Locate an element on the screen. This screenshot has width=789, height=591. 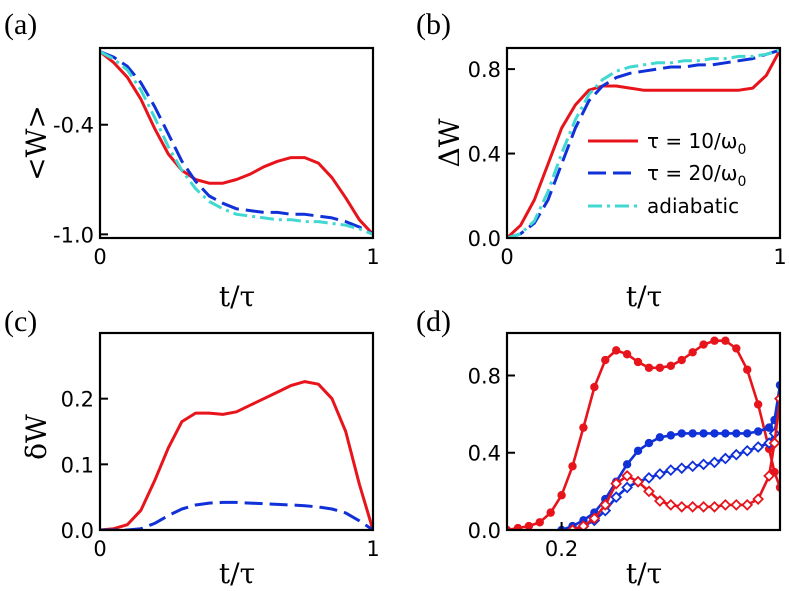
y-axis-title: ΔW is located at coordinates (449, 142).